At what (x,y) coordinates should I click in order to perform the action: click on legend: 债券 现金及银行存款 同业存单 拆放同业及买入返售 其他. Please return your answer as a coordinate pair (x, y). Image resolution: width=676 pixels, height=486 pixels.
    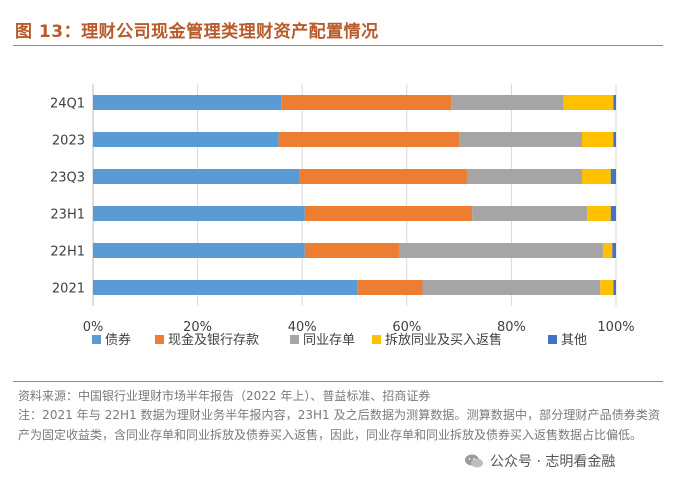
    Looking at the image, I should click on (339, 340).